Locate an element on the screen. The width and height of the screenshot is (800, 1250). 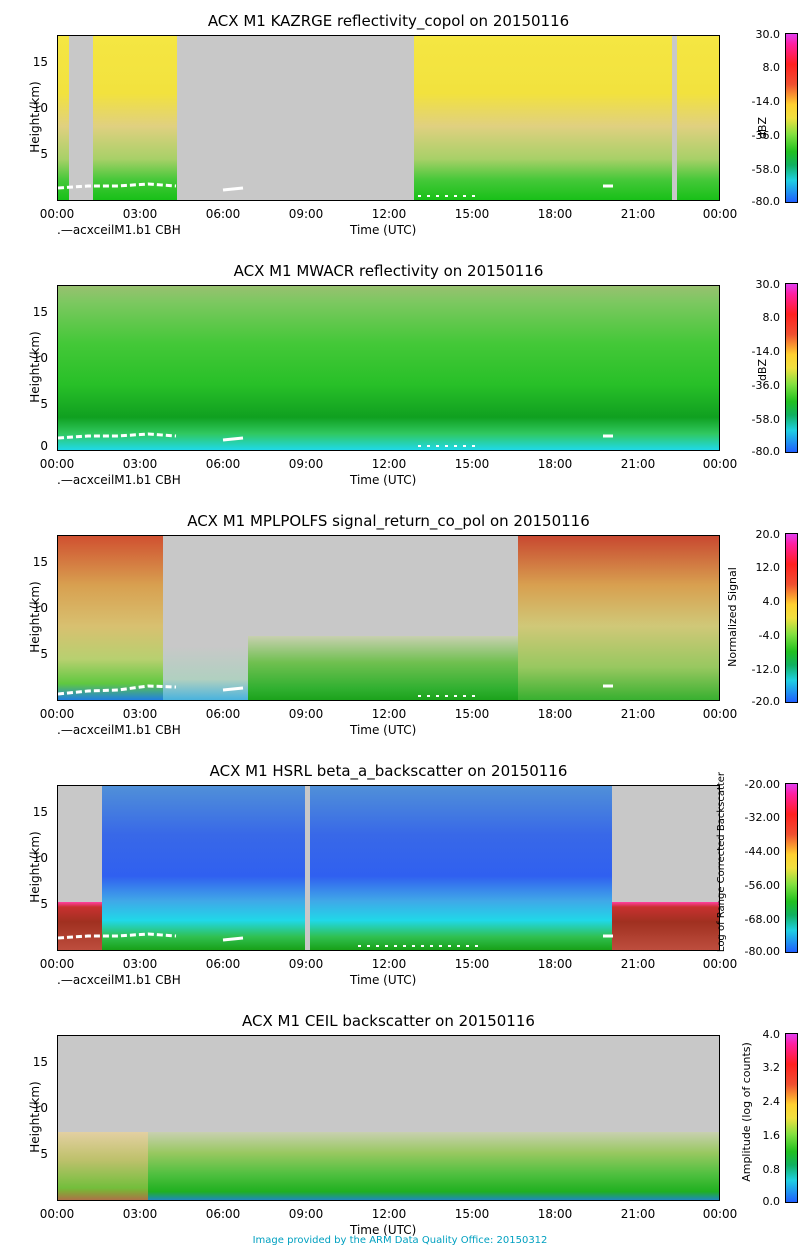
y-tick: 0 is located at coordinates (44, 446).